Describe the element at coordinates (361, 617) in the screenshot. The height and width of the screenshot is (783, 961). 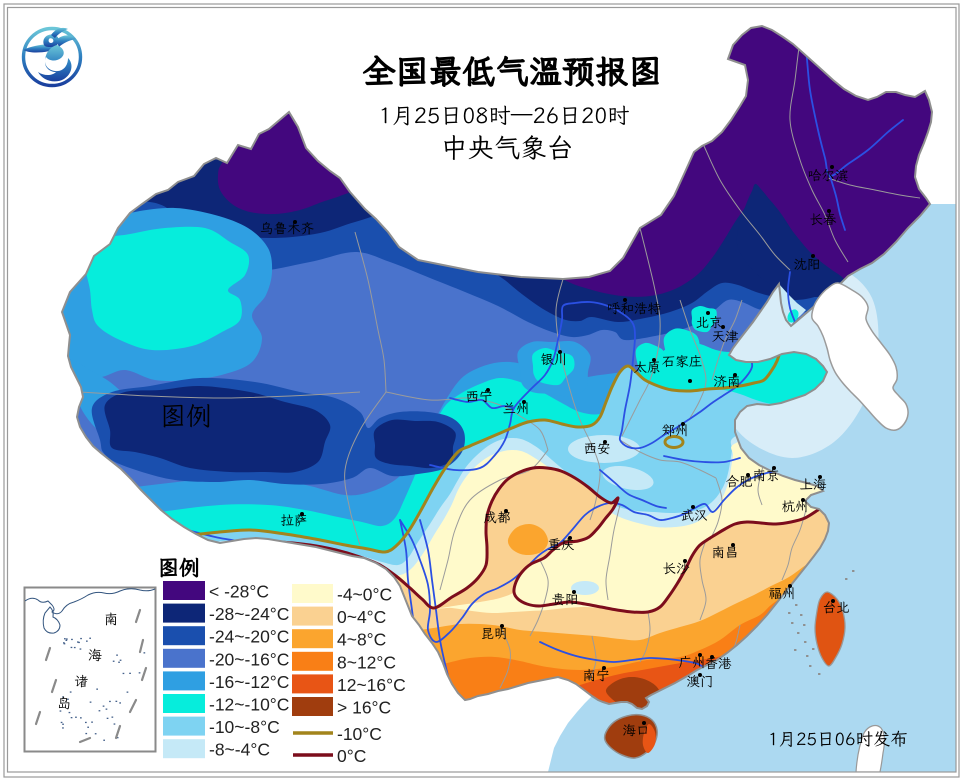
I see `svg-text: 0~4°C` at that location.